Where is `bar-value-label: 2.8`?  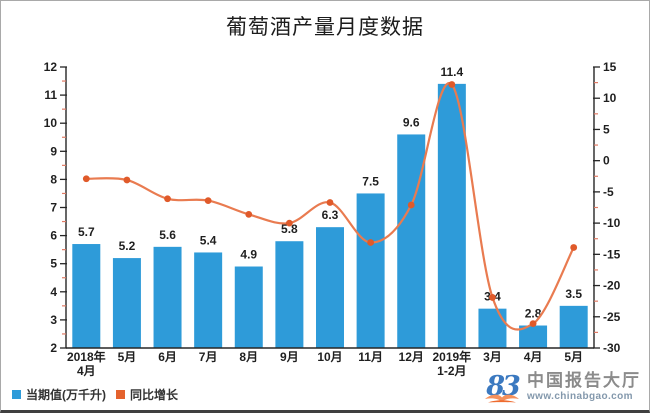
bar-value-label: 2.8 is located at coordinates (533, 314).